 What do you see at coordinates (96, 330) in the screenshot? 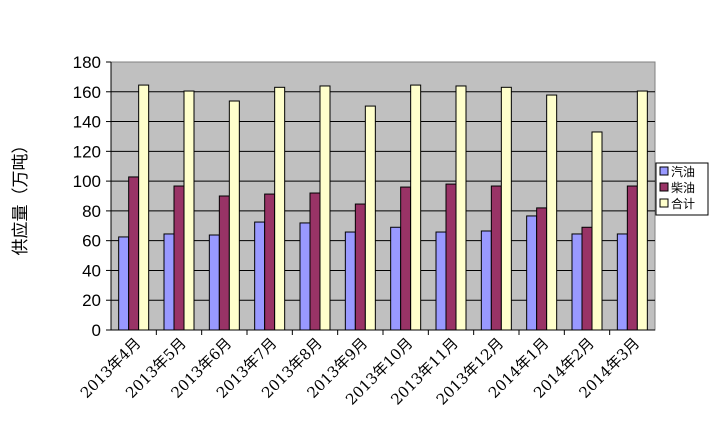
I see `y-tick-label: 0` at bounding box center [96, 330].